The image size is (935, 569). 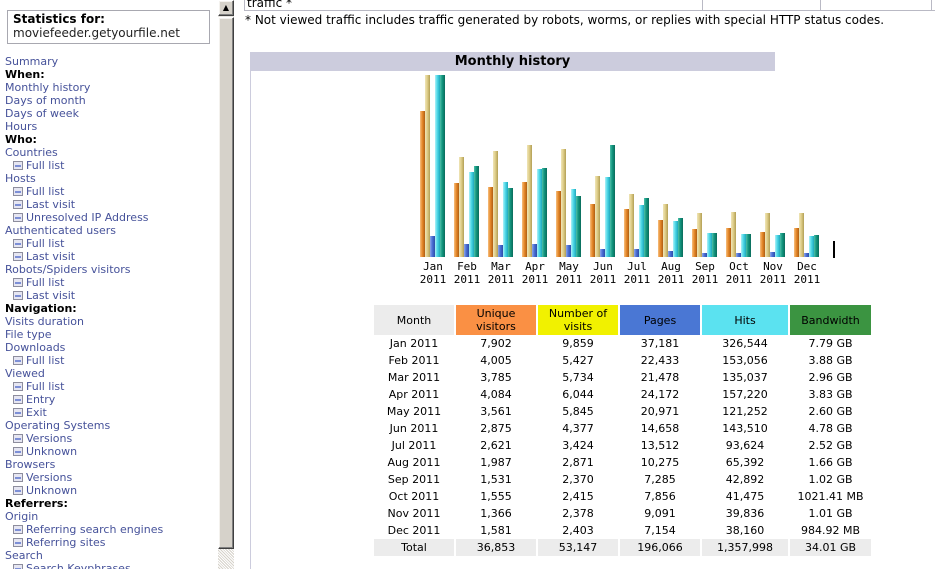 What do you see at coordinates (109, 334) in the screenshot?
I see `sidebar-item-file-type: File type` at bounding box center [109, 334].